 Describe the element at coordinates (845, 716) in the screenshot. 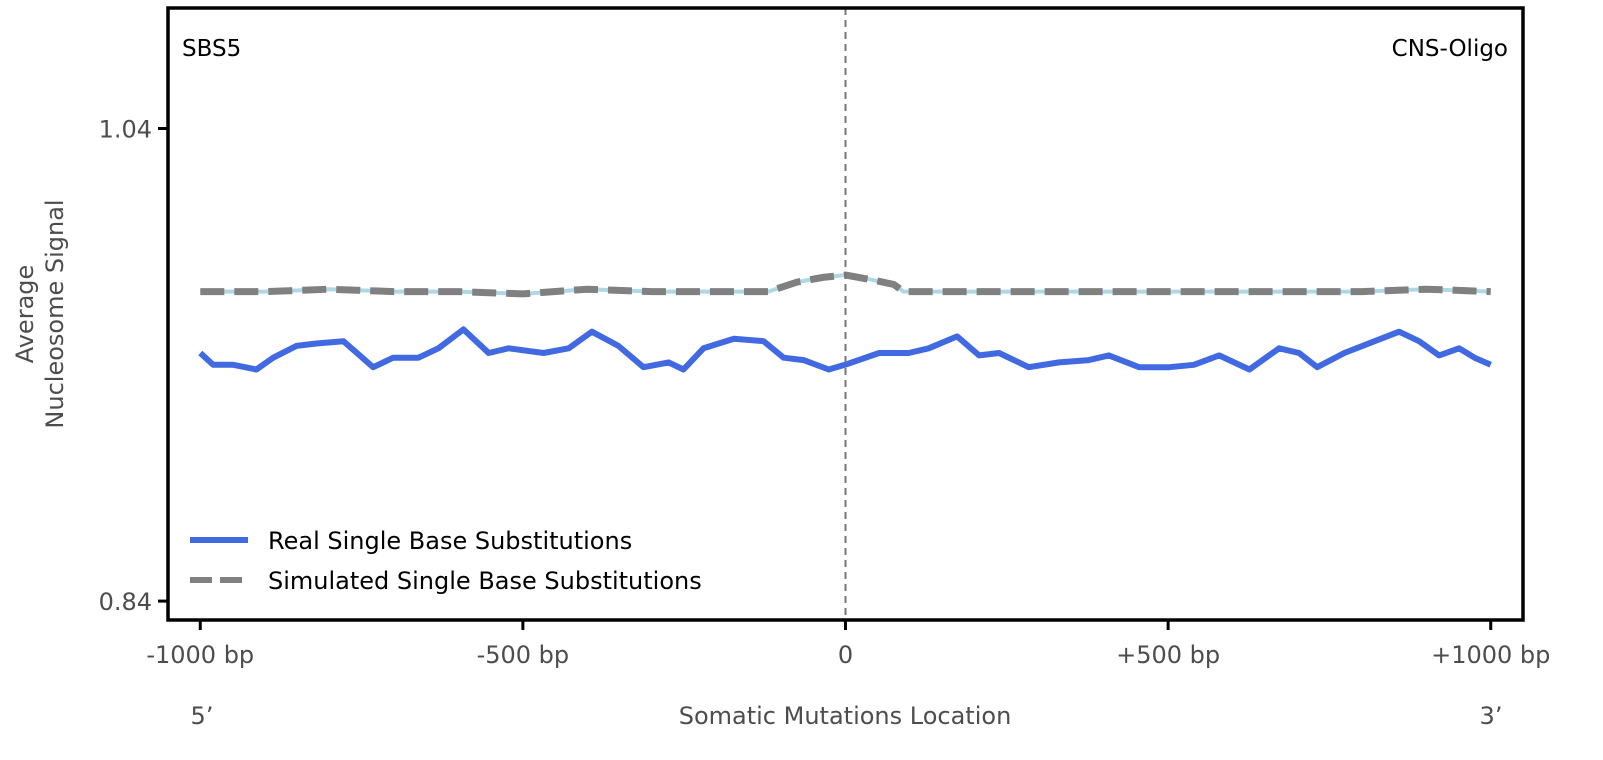

I see `x-axis-label: Somatic Mutations Location` at that location.